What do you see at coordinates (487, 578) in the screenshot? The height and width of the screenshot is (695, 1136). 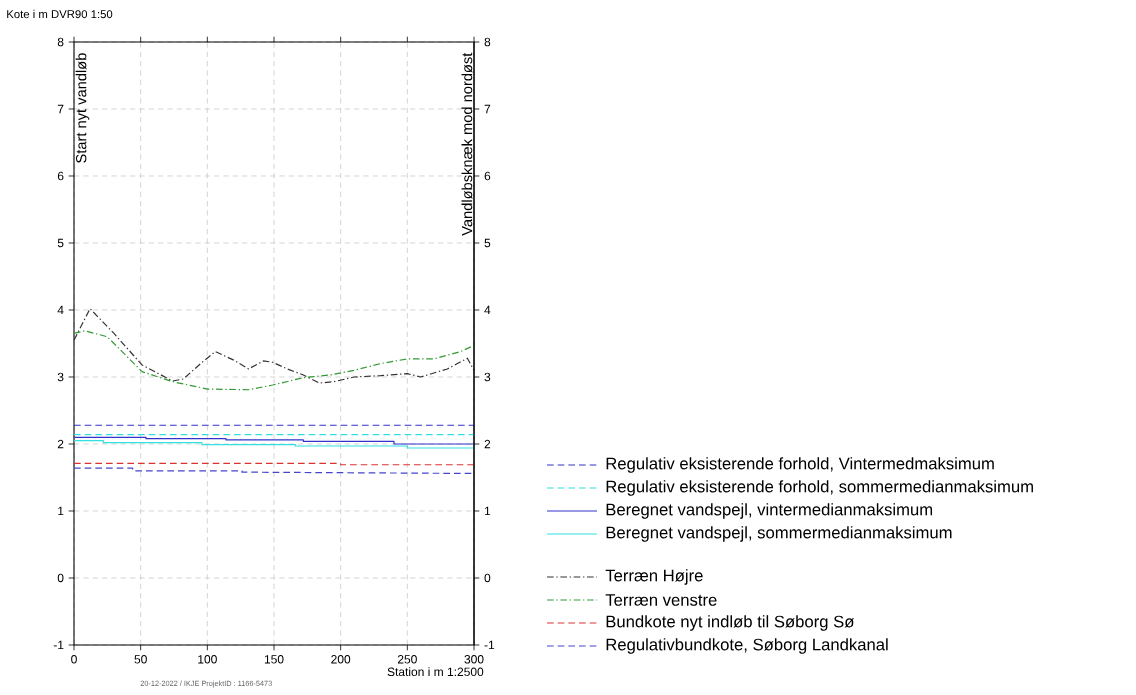 I see `y2-tick-label: 0` at bounding box center [487, 578].